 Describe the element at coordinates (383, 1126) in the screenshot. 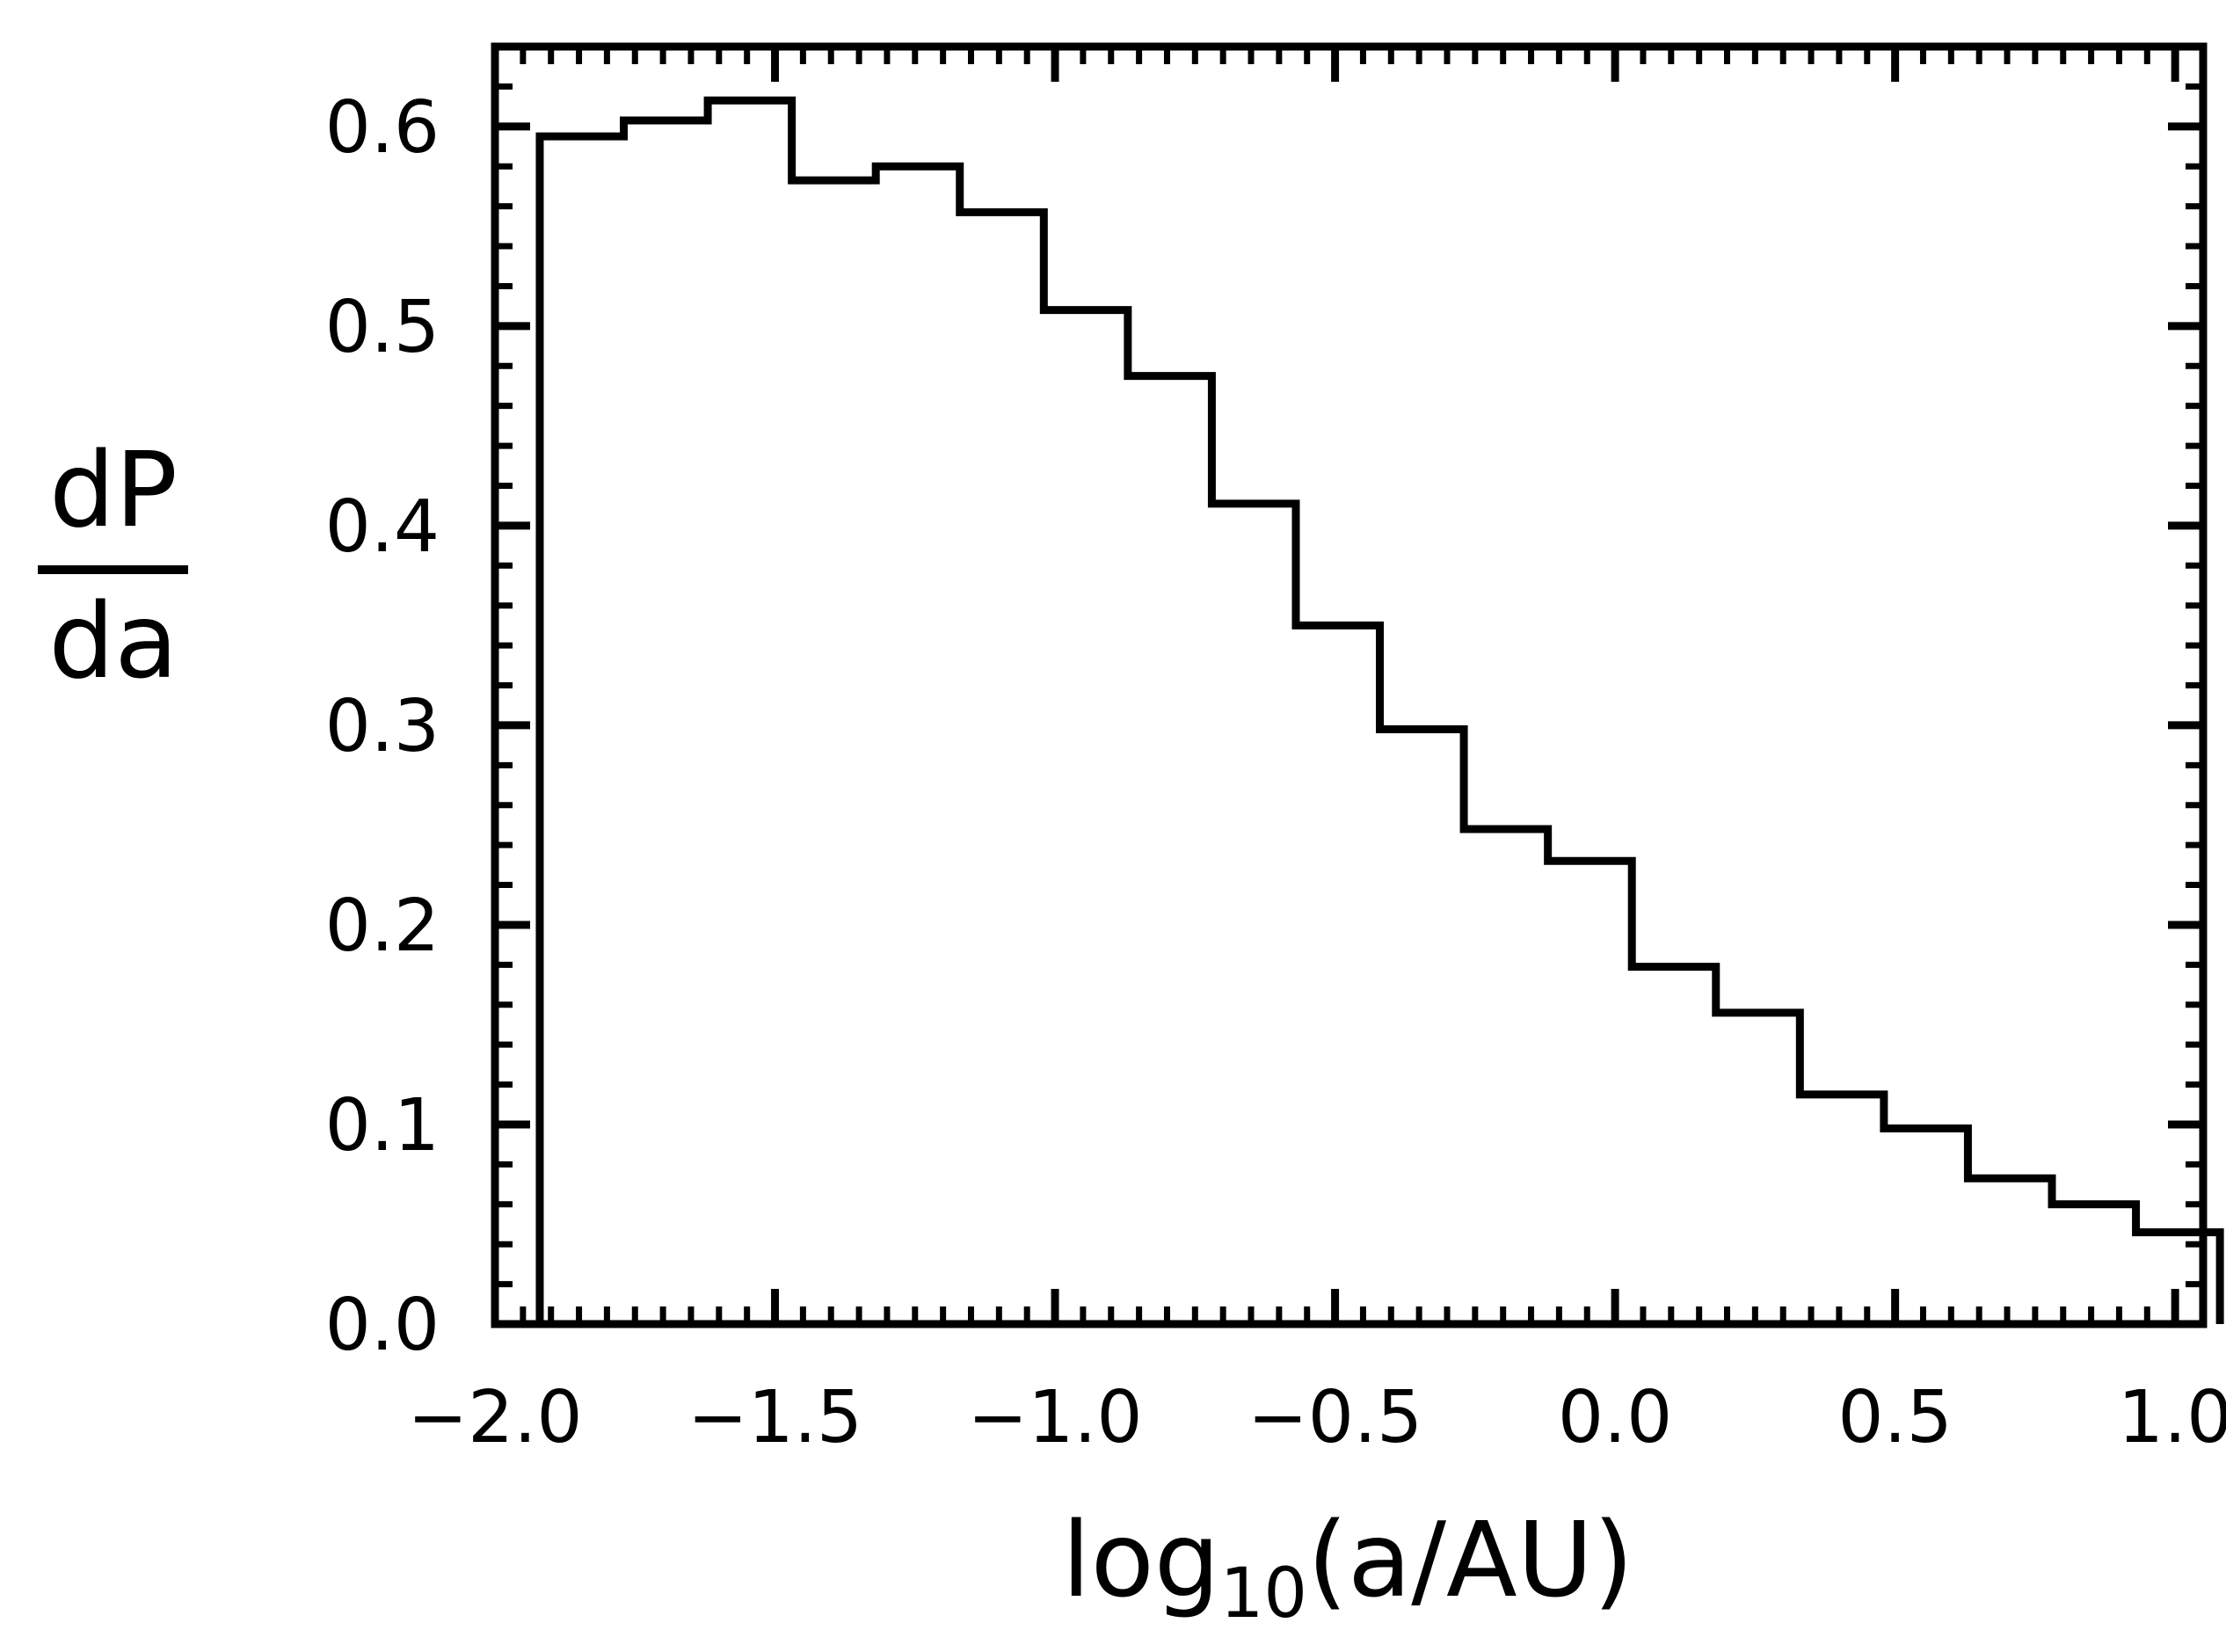

I see `y-tick-label: 0.1` at that location.